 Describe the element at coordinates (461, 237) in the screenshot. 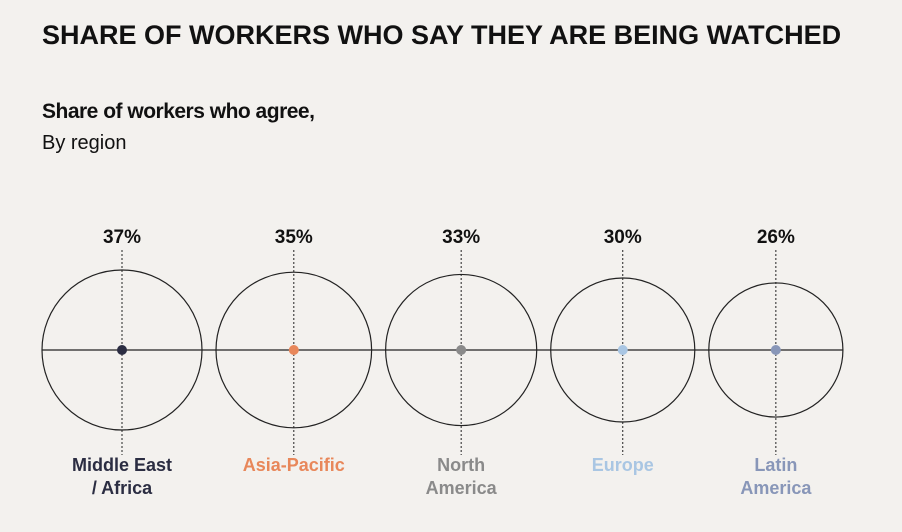

I see `value-label: 33%` at that location.